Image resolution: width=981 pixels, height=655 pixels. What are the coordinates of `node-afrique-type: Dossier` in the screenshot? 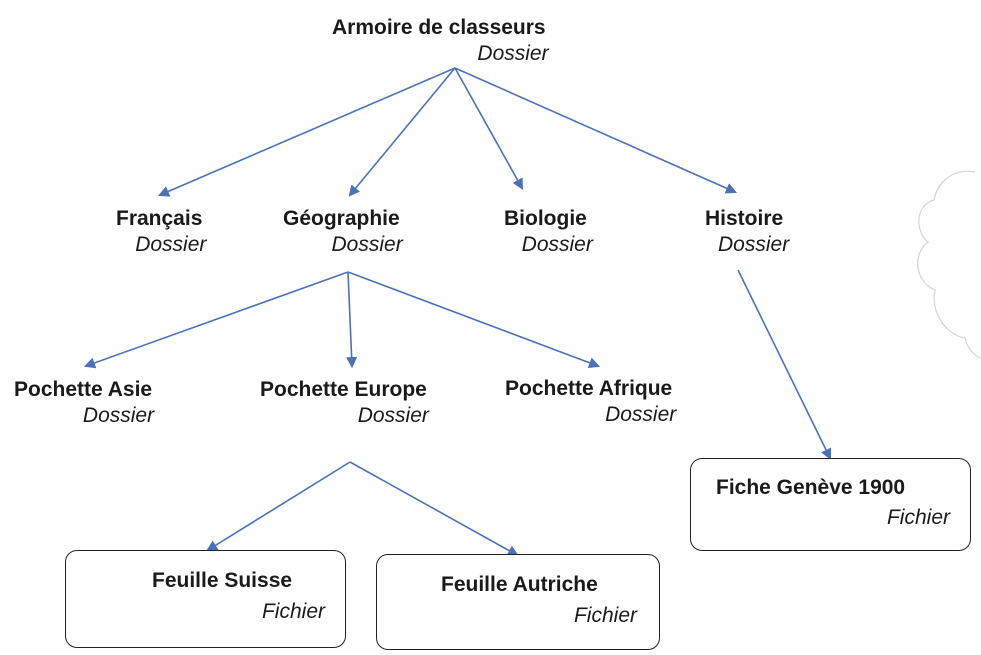 It's located at (641, 414).